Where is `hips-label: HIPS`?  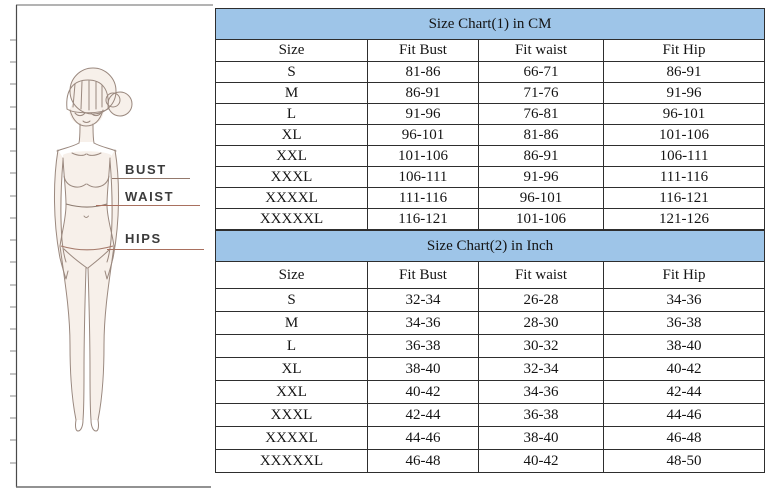 hips-label: HIPS is located at coordinates (143, 238).